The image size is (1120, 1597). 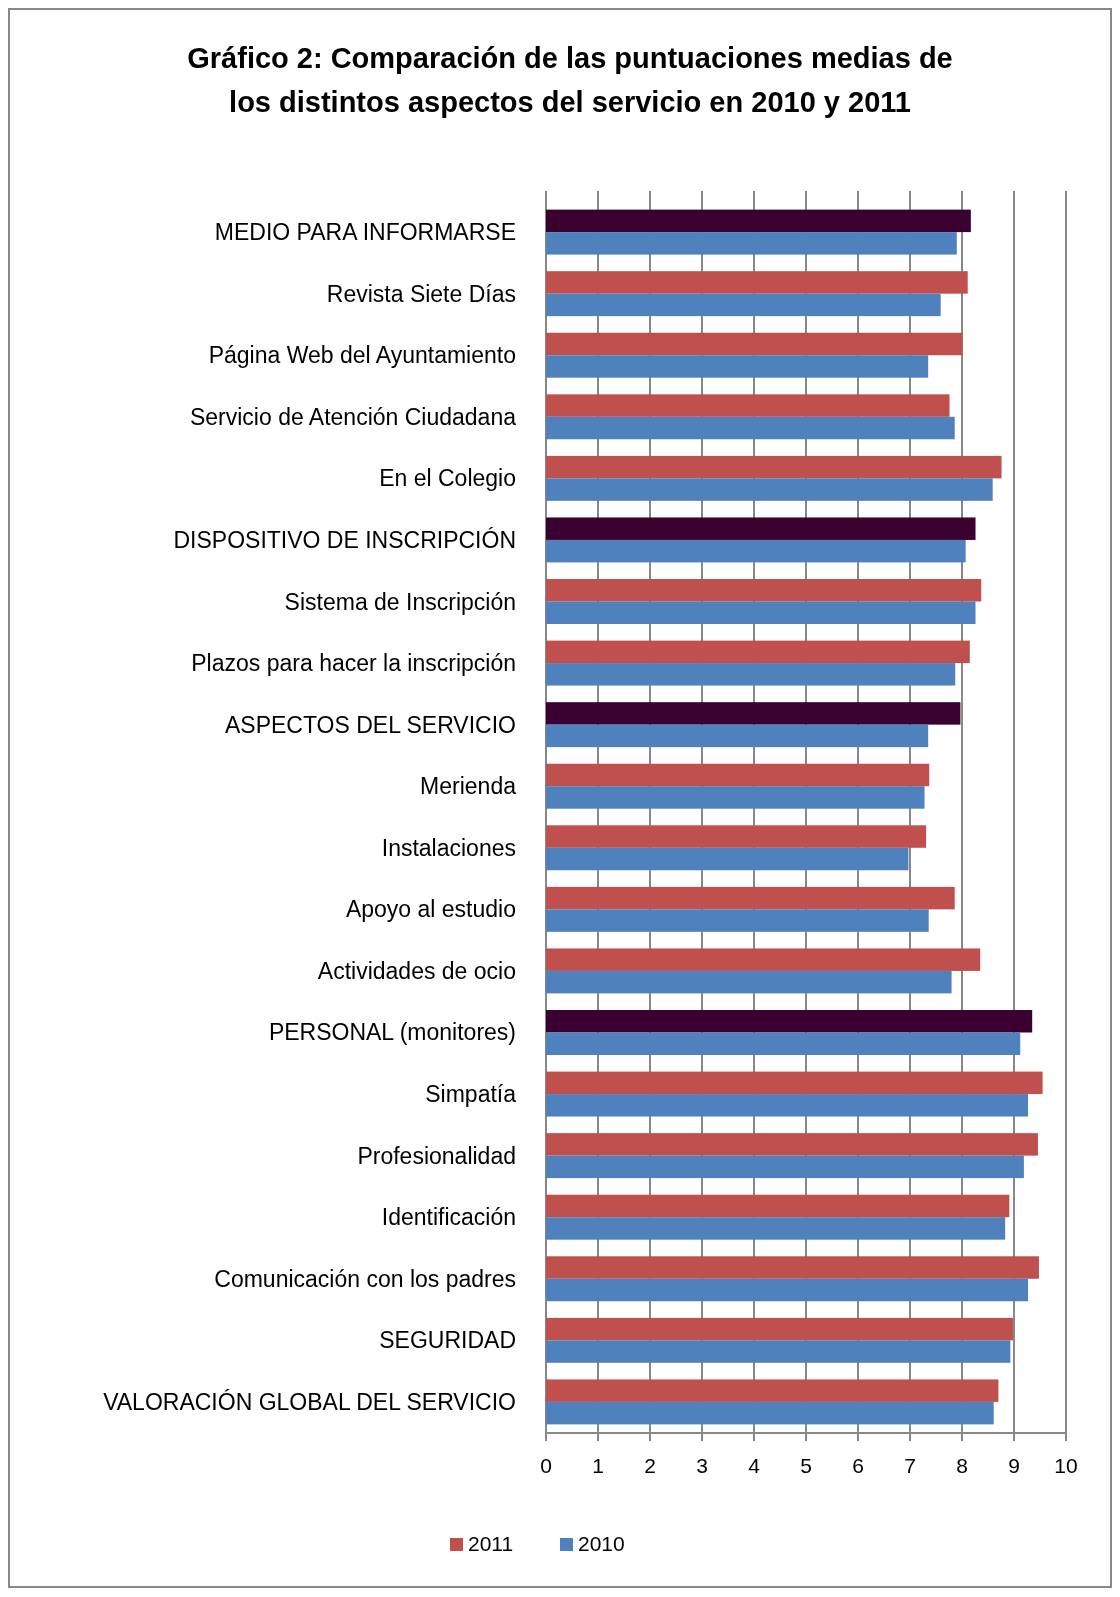 I want to click on y-tick-label: Revista Siete Días, so click(x=421, y=293).